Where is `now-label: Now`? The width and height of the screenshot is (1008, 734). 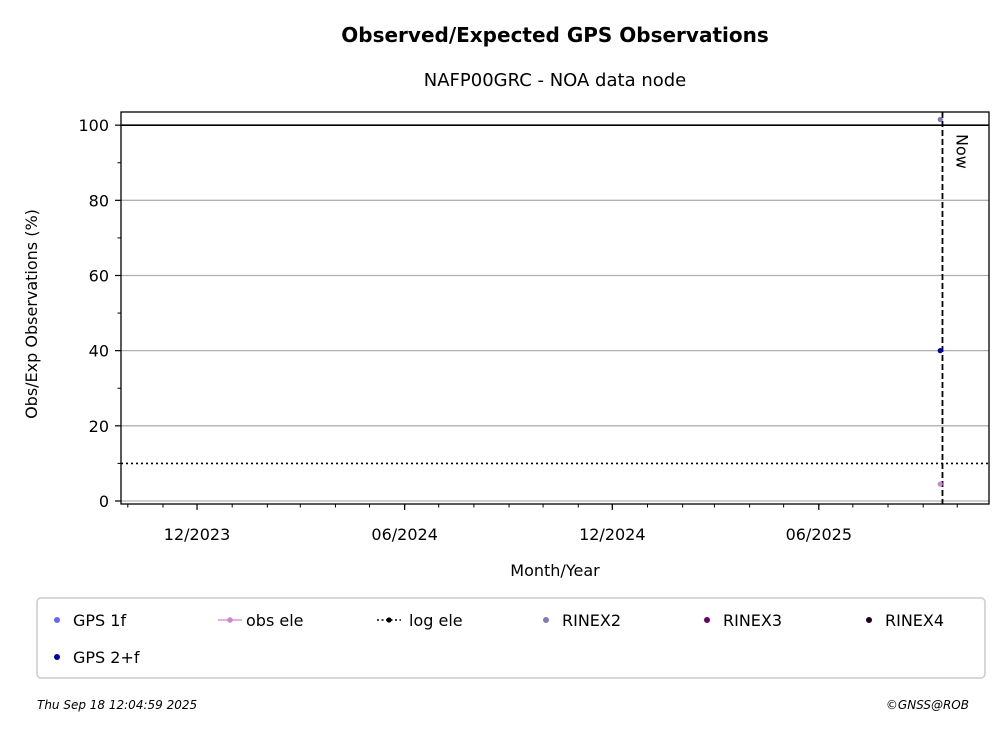 now-label: Now is located at coordinates (961, 151).